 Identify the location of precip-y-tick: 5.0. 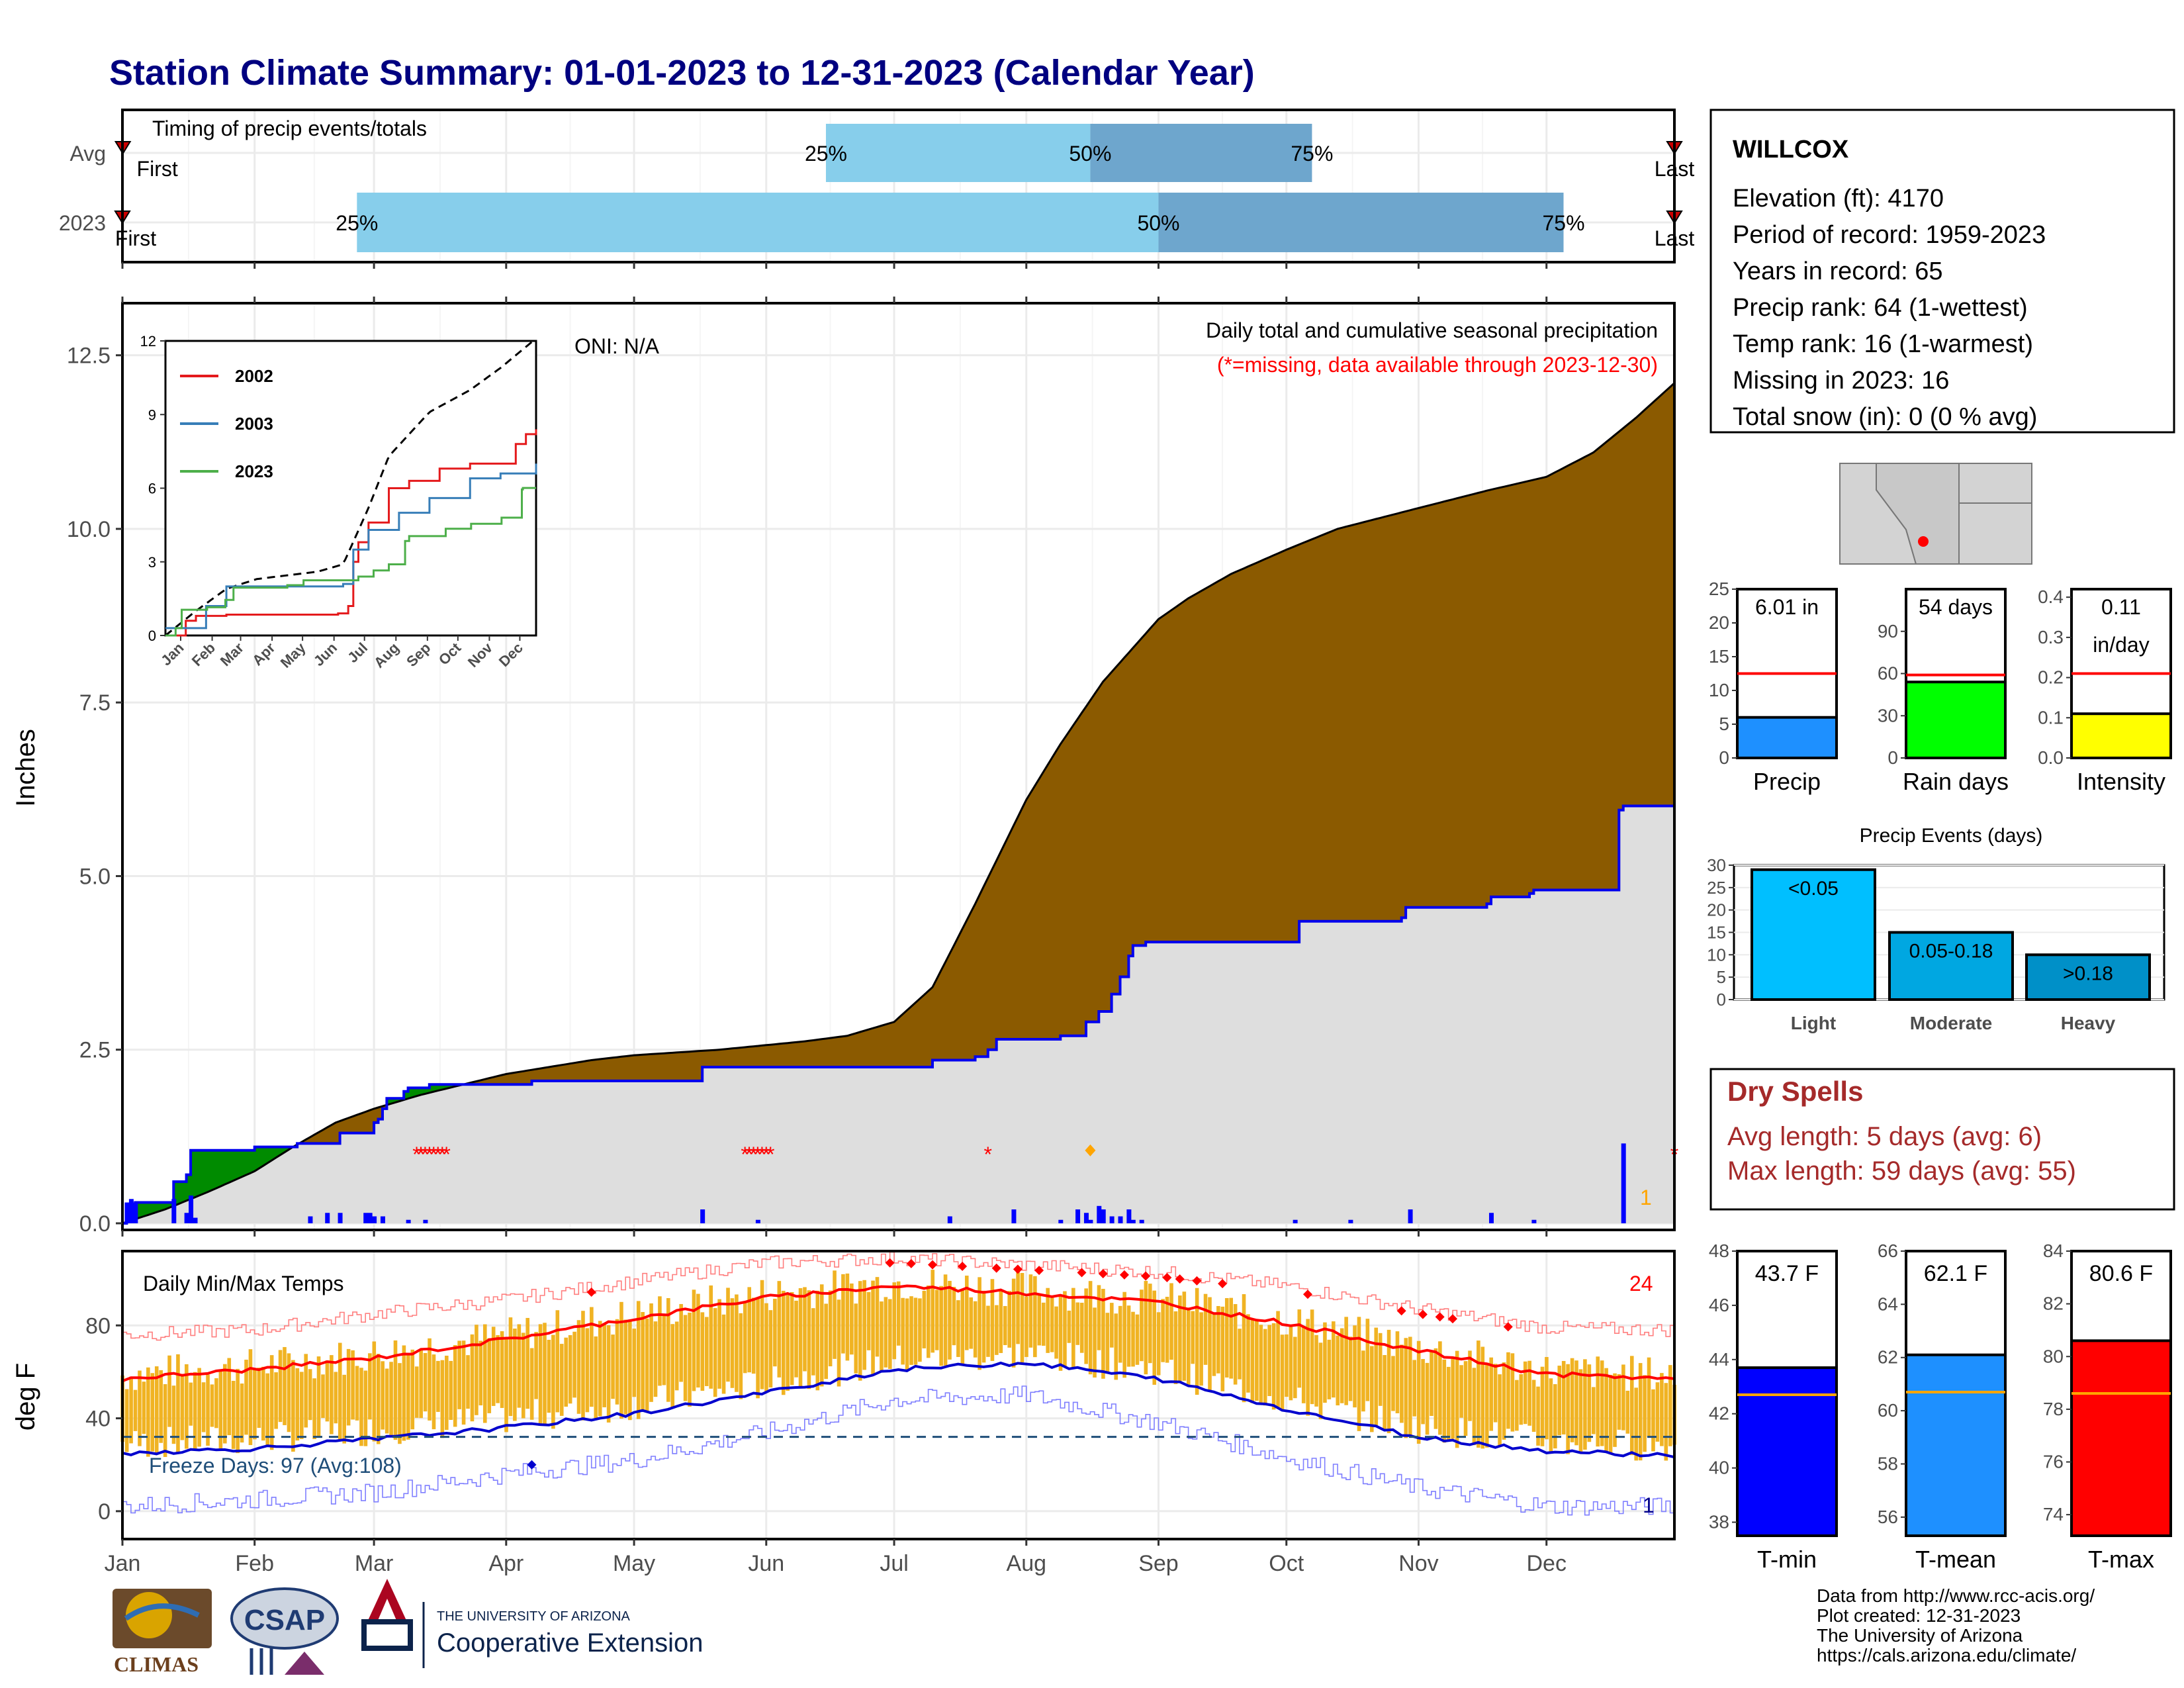
(95, 876).